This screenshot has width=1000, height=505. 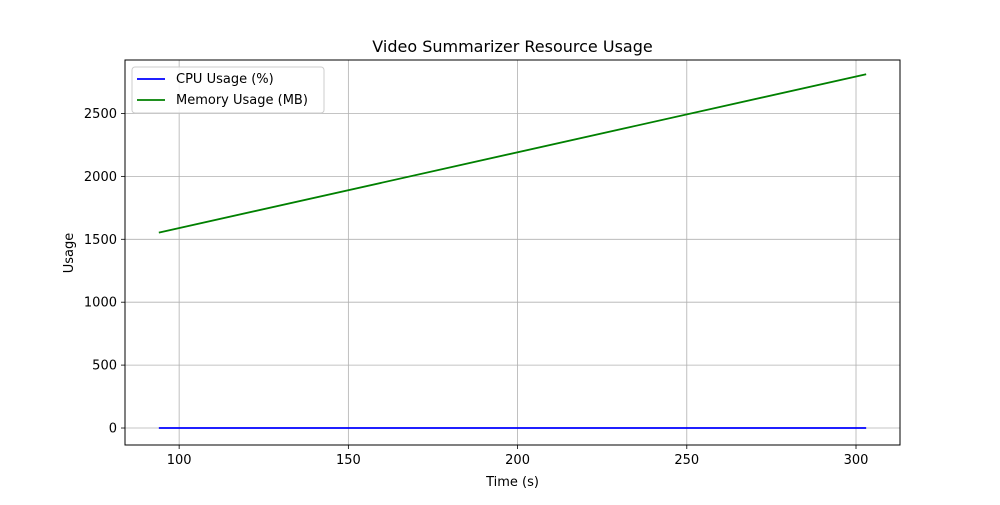 I want to click on y-tick-label: 500, so click(x=104, y=366).